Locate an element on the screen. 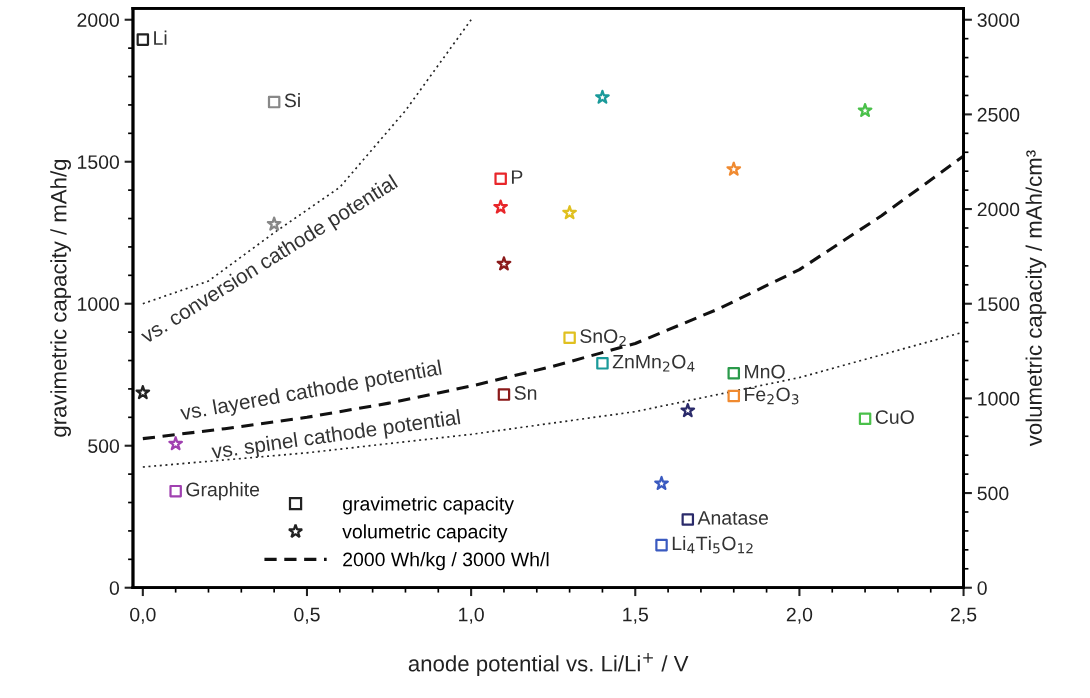  legend-label: gravimetric capacity is located at coordinates (428, 505).